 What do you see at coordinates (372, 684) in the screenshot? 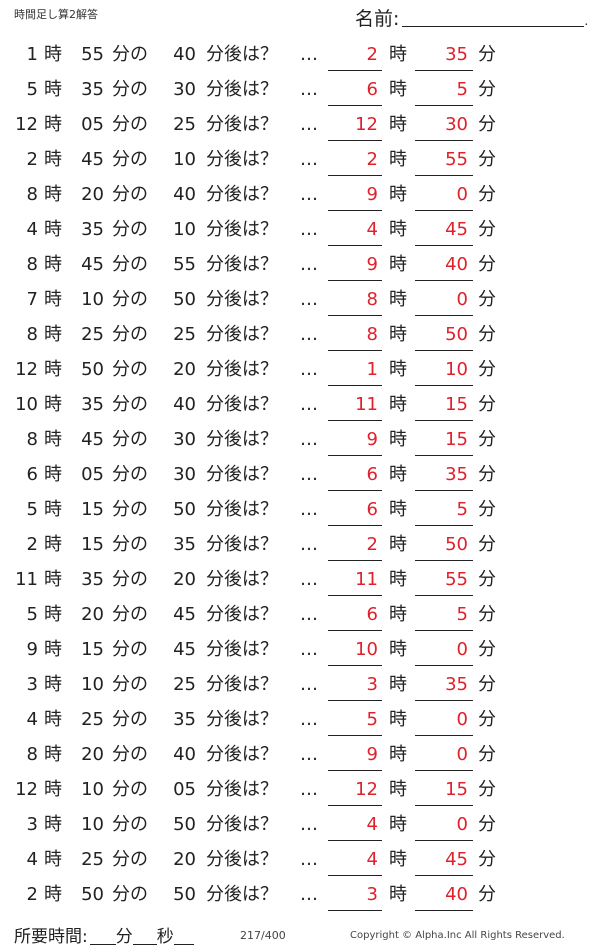
I see `answer-hour: 3` at bounding box center [372, 684].